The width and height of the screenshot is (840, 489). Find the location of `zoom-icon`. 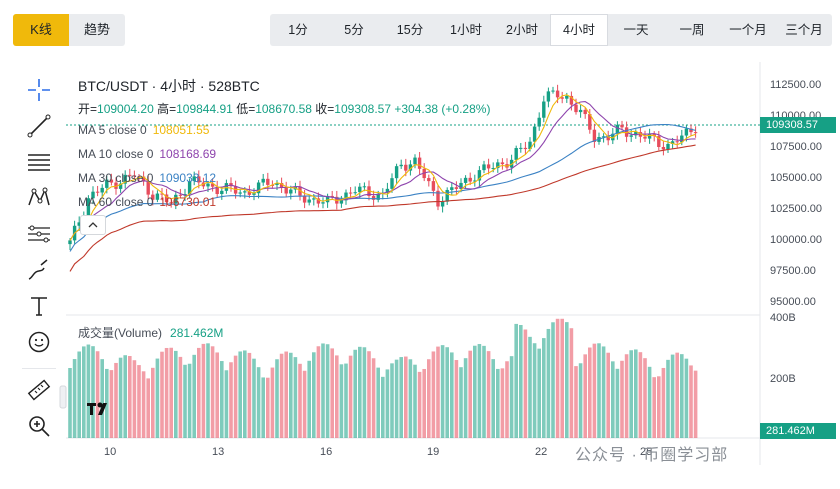

zoom-icon is located at coordinates (39, 426).